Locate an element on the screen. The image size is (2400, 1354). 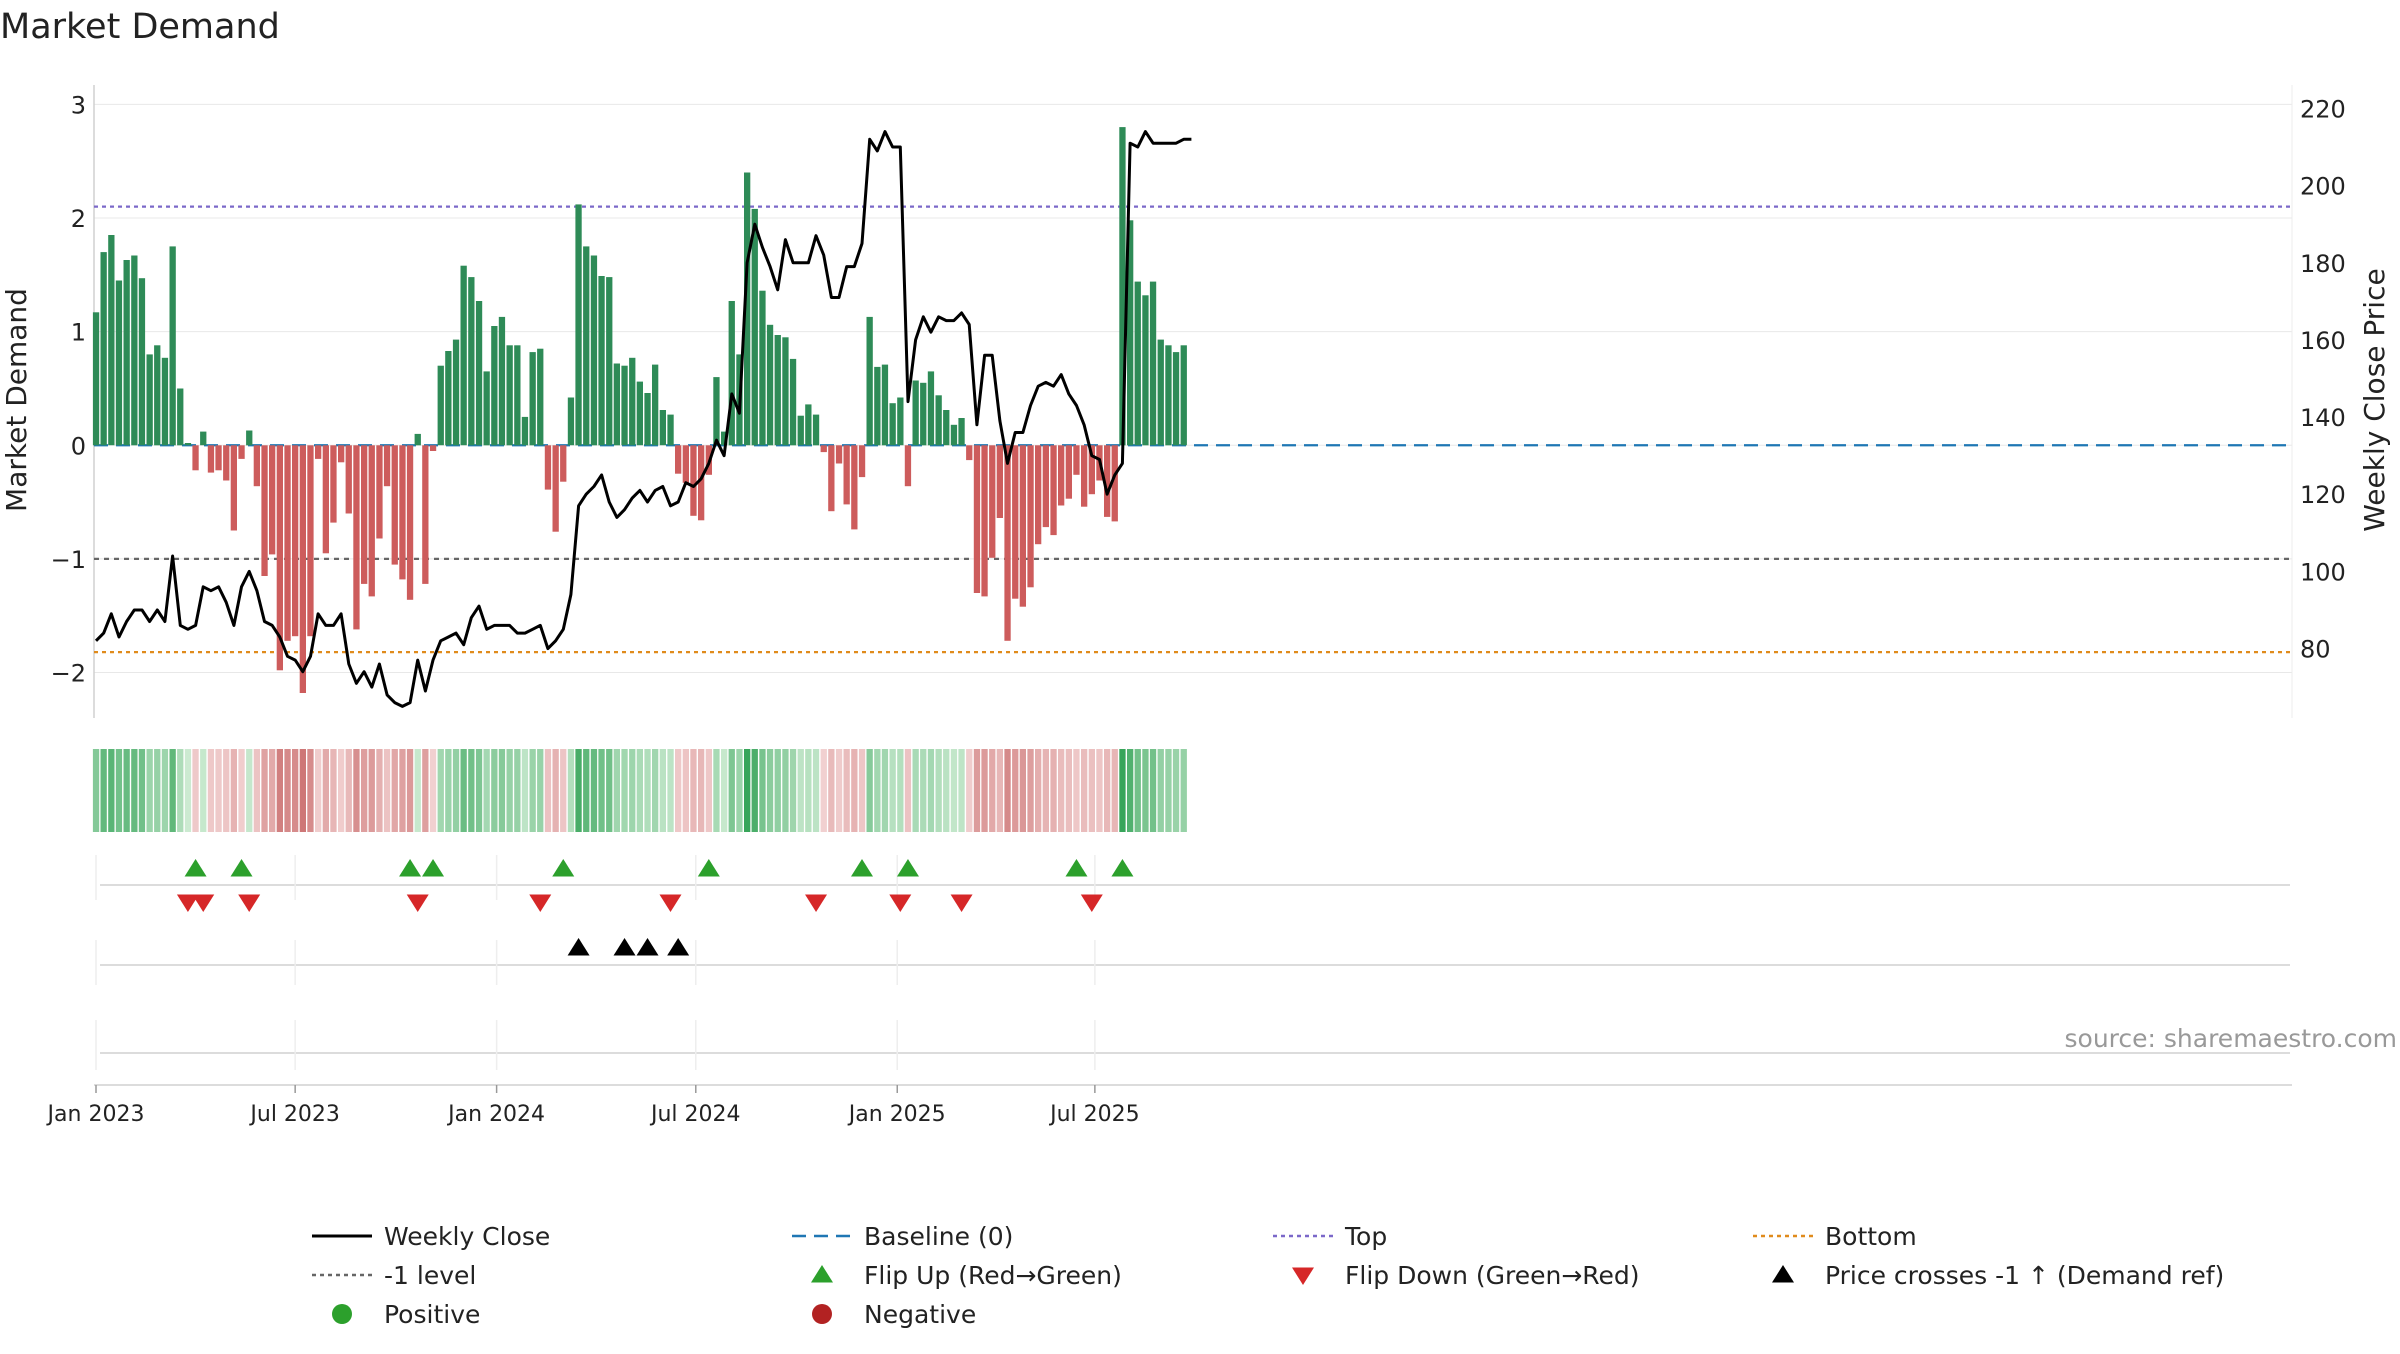
legend-item-positive: Positive is located at coordinates (406, 1314).